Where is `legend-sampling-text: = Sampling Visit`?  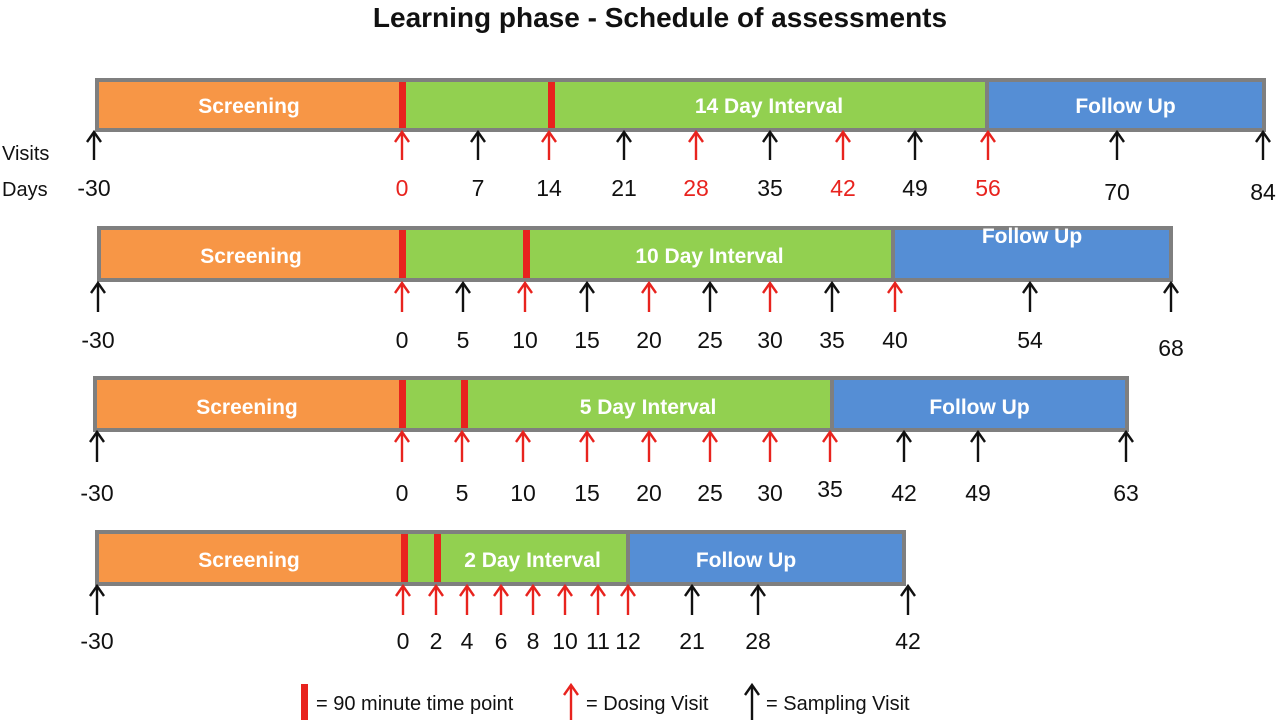 legend-sampling-text: = Sampling Visit is located at coordinates (838, 704).